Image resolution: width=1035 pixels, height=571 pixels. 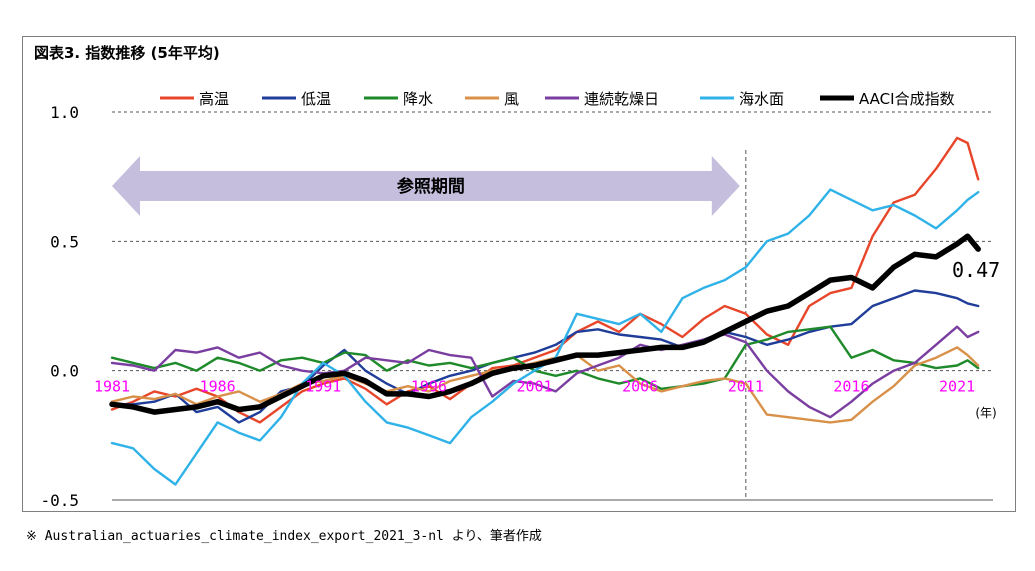 I want to click on x-tick-label: 1986, so click(x=218, y=387).